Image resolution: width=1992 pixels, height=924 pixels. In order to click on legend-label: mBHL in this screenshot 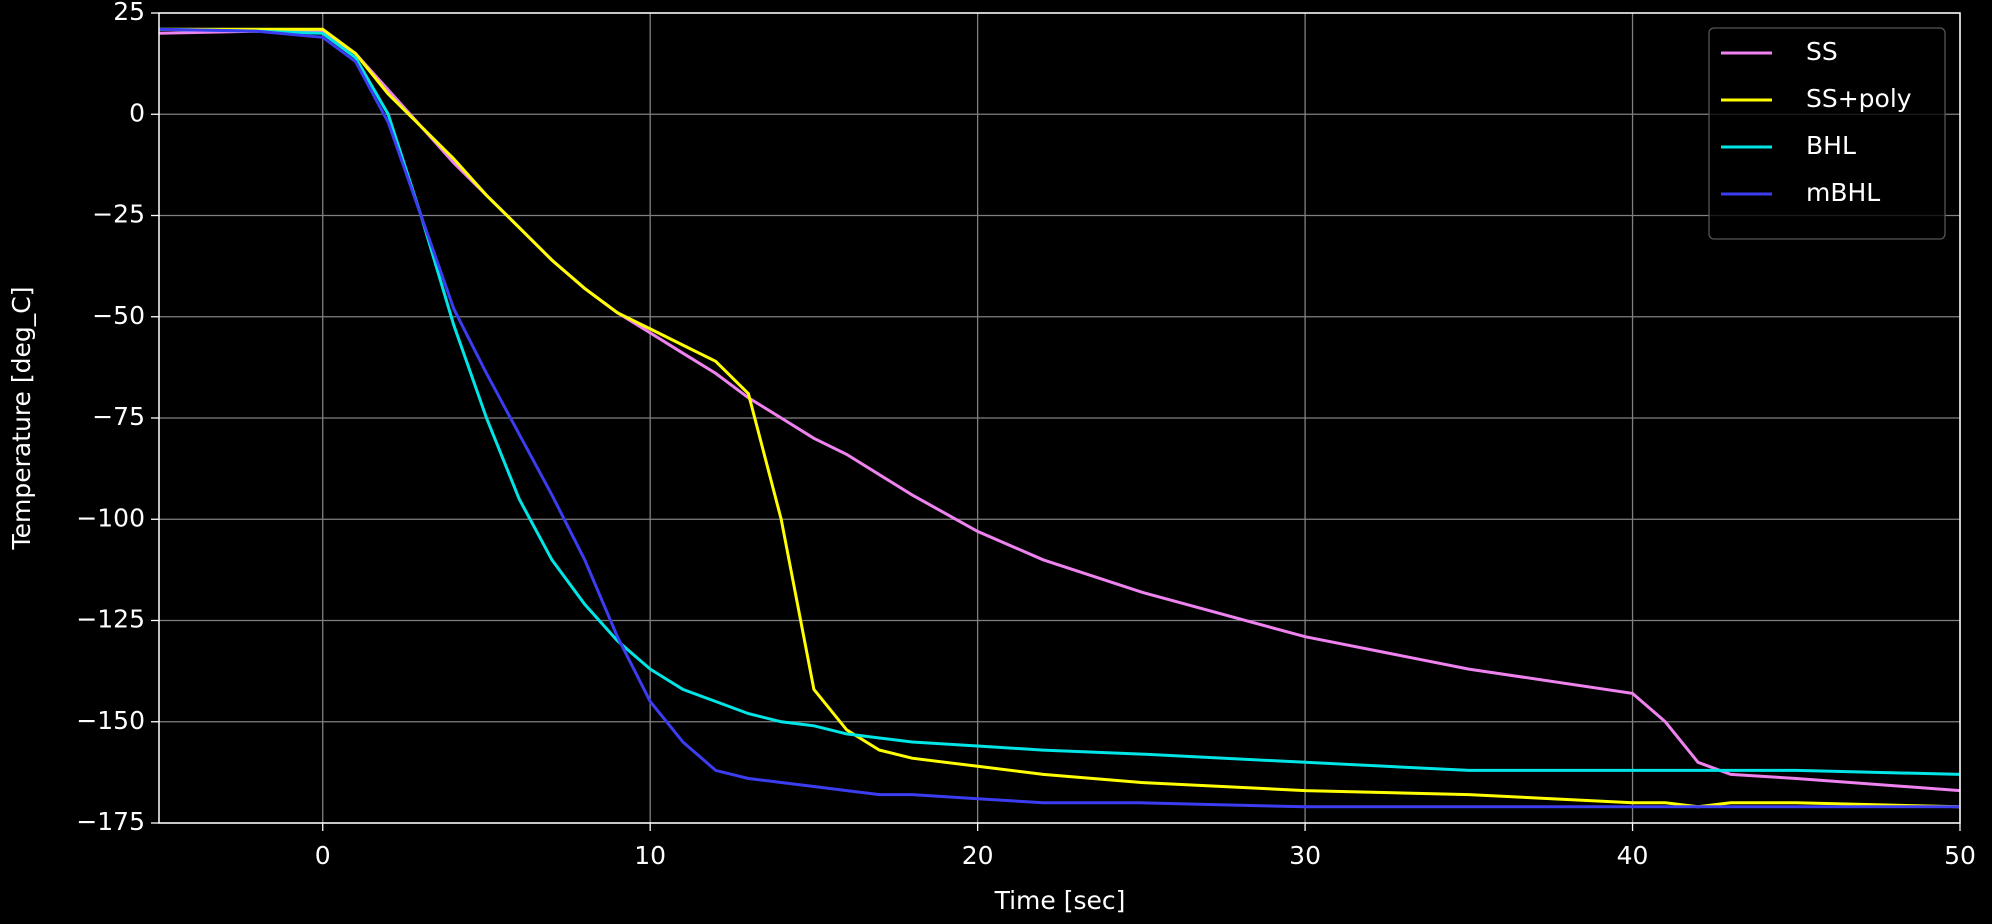, I will do `click(1843, 192)`.